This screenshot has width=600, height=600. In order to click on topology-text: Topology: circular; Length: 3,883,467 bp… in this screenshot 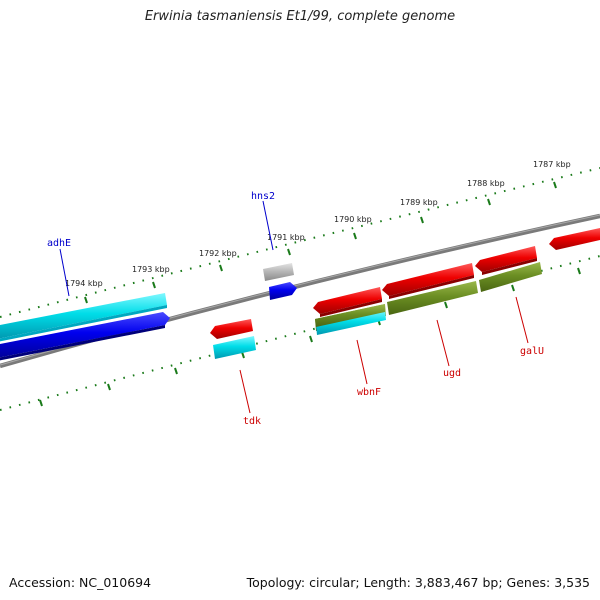, I will do `click(418, 582)`.